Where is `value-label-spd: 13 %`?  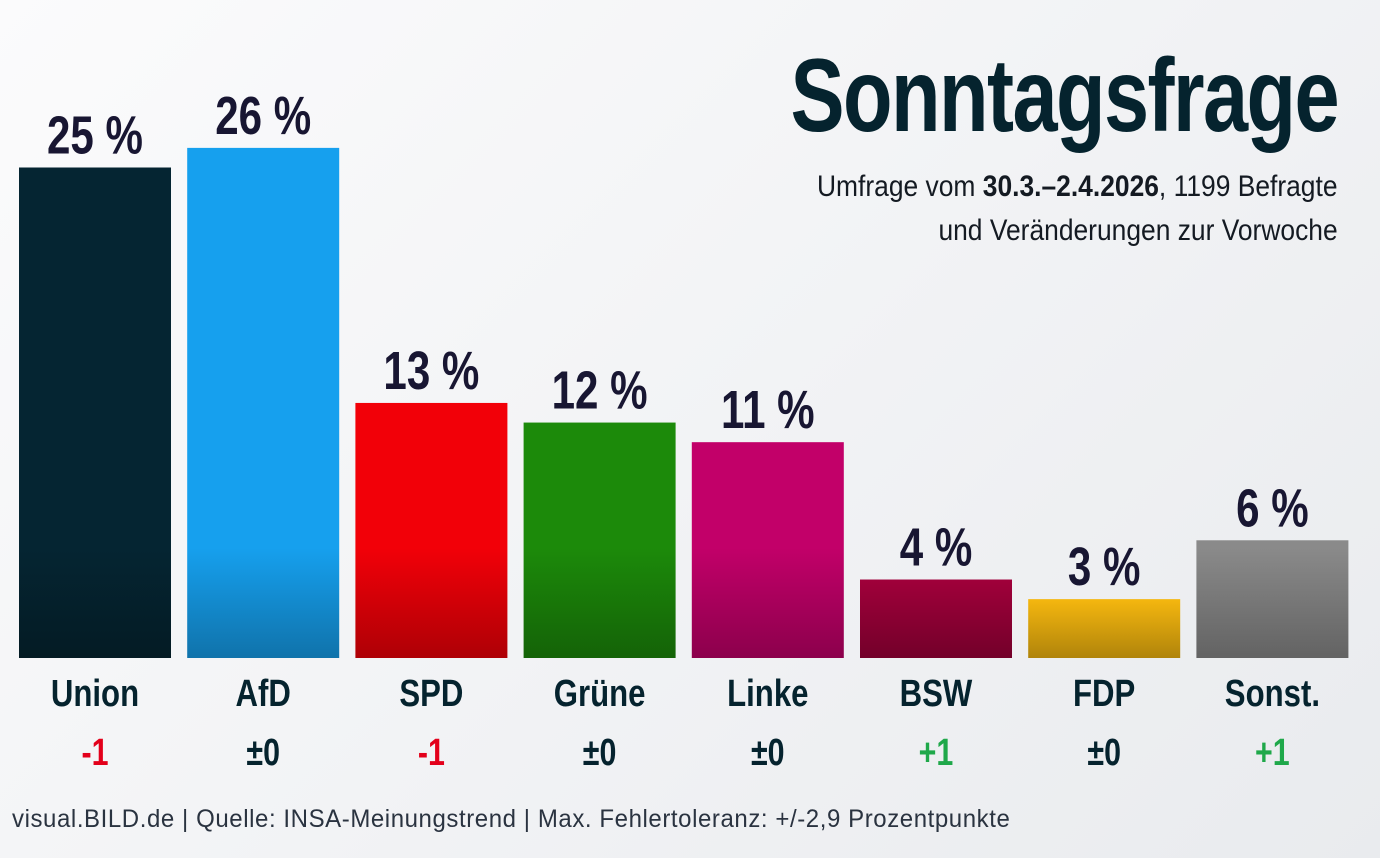
value-label-spd: 13 % is located at coordinates (431, 371).